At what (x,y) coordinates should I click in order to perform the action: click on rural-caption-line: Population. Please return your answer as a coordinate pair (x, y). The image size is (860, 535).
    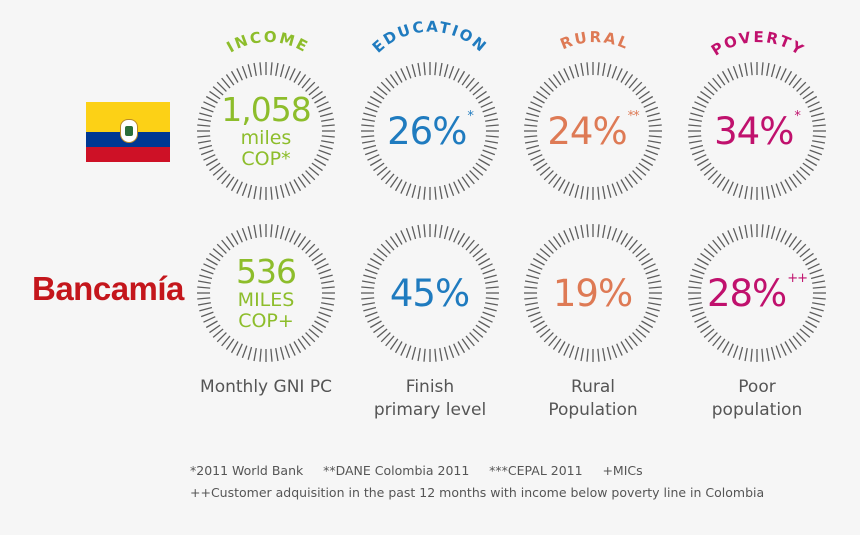
    Looking at the image, I should click on (593, 410).